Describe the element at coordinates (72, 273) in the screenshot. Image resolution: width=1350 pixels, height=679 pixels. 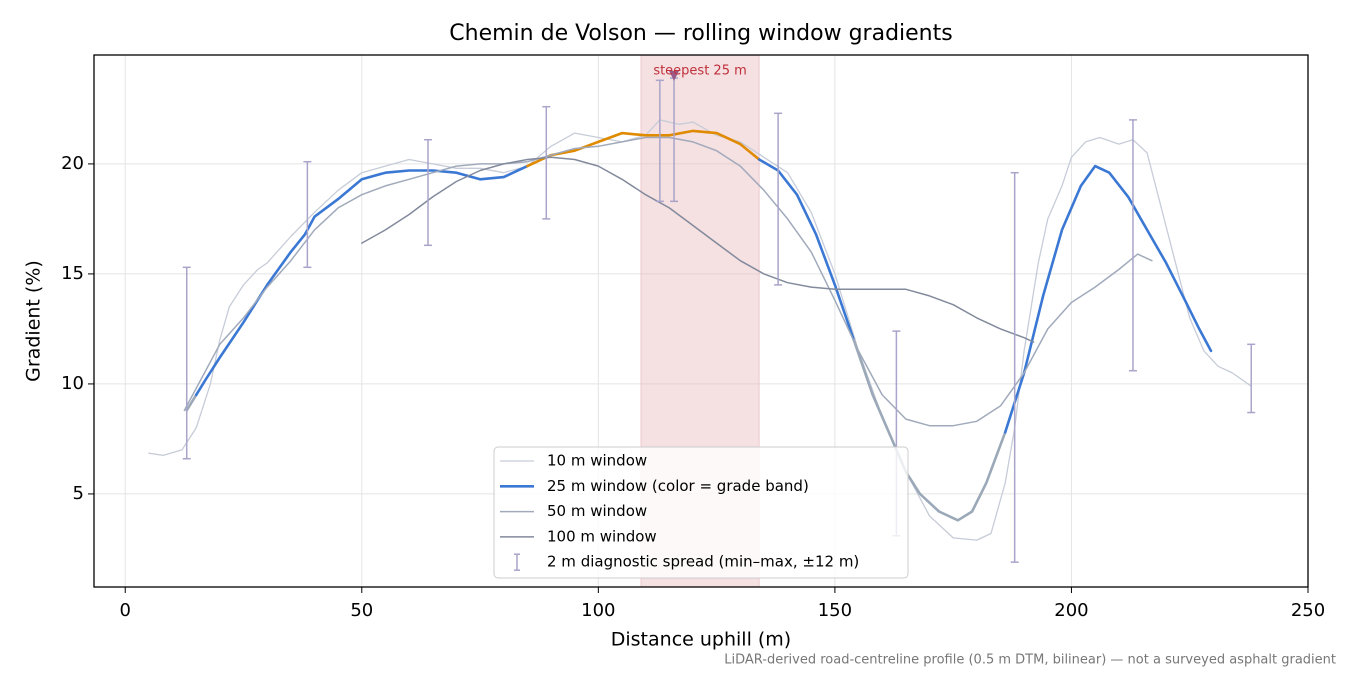
I see `y-tick-label: 15` at that location.